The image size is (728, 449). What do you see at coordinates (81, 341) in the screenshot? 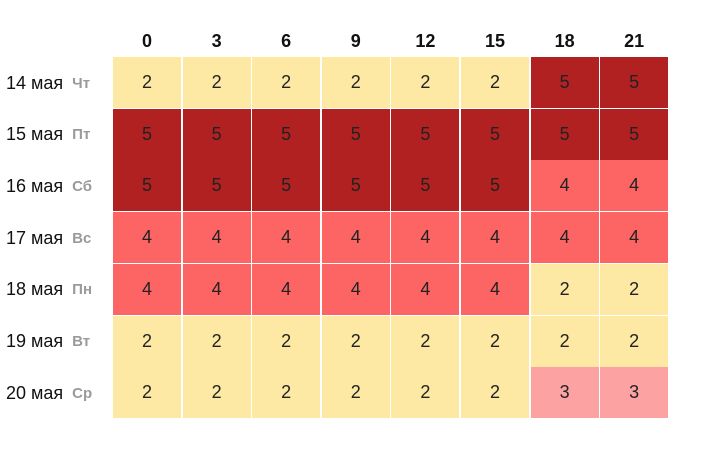
I see `row-weekday: Вт` at bounding box center [81, 341].